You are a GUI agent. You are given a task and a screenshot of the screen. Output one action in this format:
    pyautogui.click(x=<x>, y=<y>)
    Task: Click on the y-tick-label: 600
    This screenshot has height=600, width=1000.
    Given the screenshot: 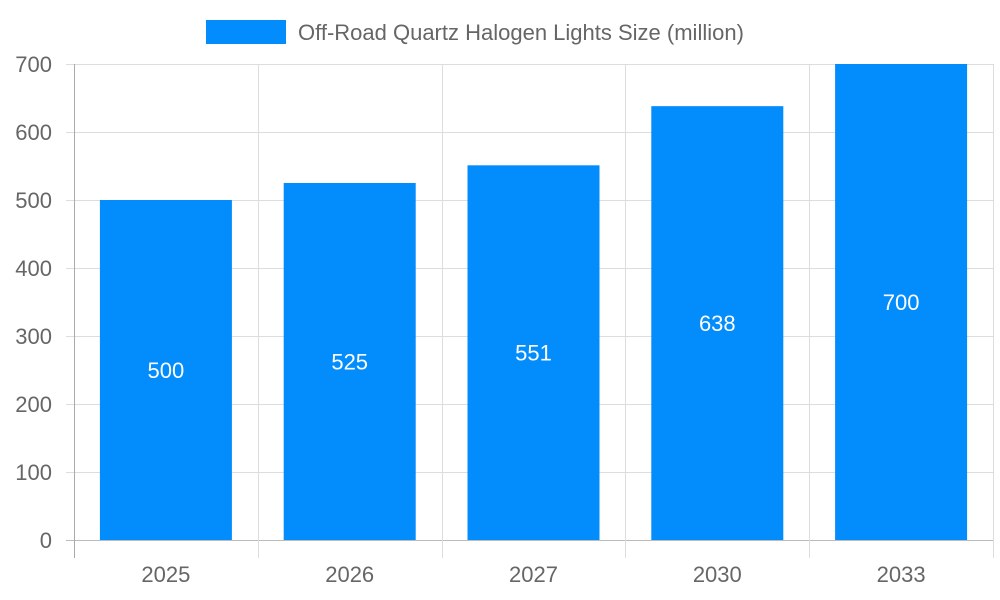 What is the action you would take?
    pyautogui.click(x=33, y=132)
    